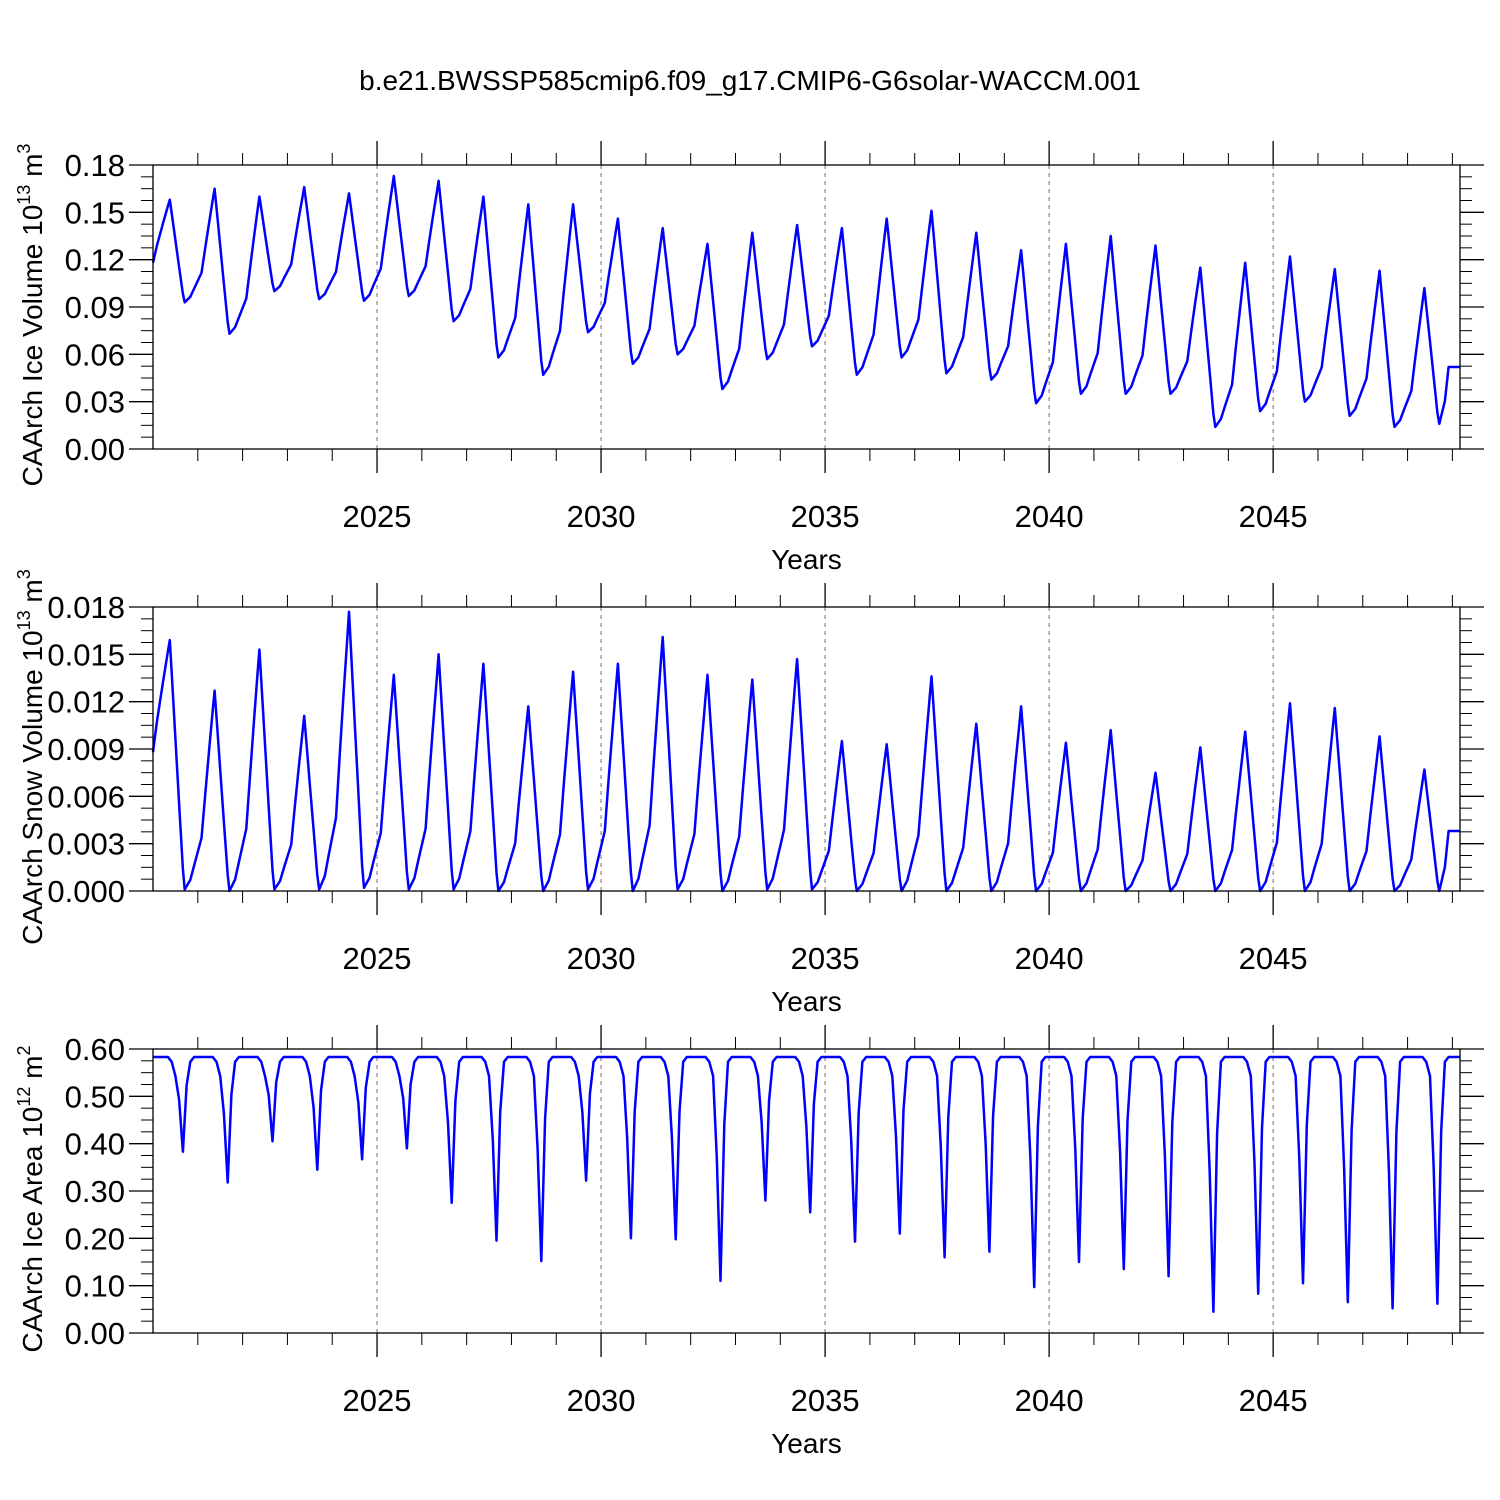  What do you see at coordinates (86, 654) in the screenshot?
I see `snow-volume-y-tick-label-0.015: 0.015` at bounding box center [86, 654].